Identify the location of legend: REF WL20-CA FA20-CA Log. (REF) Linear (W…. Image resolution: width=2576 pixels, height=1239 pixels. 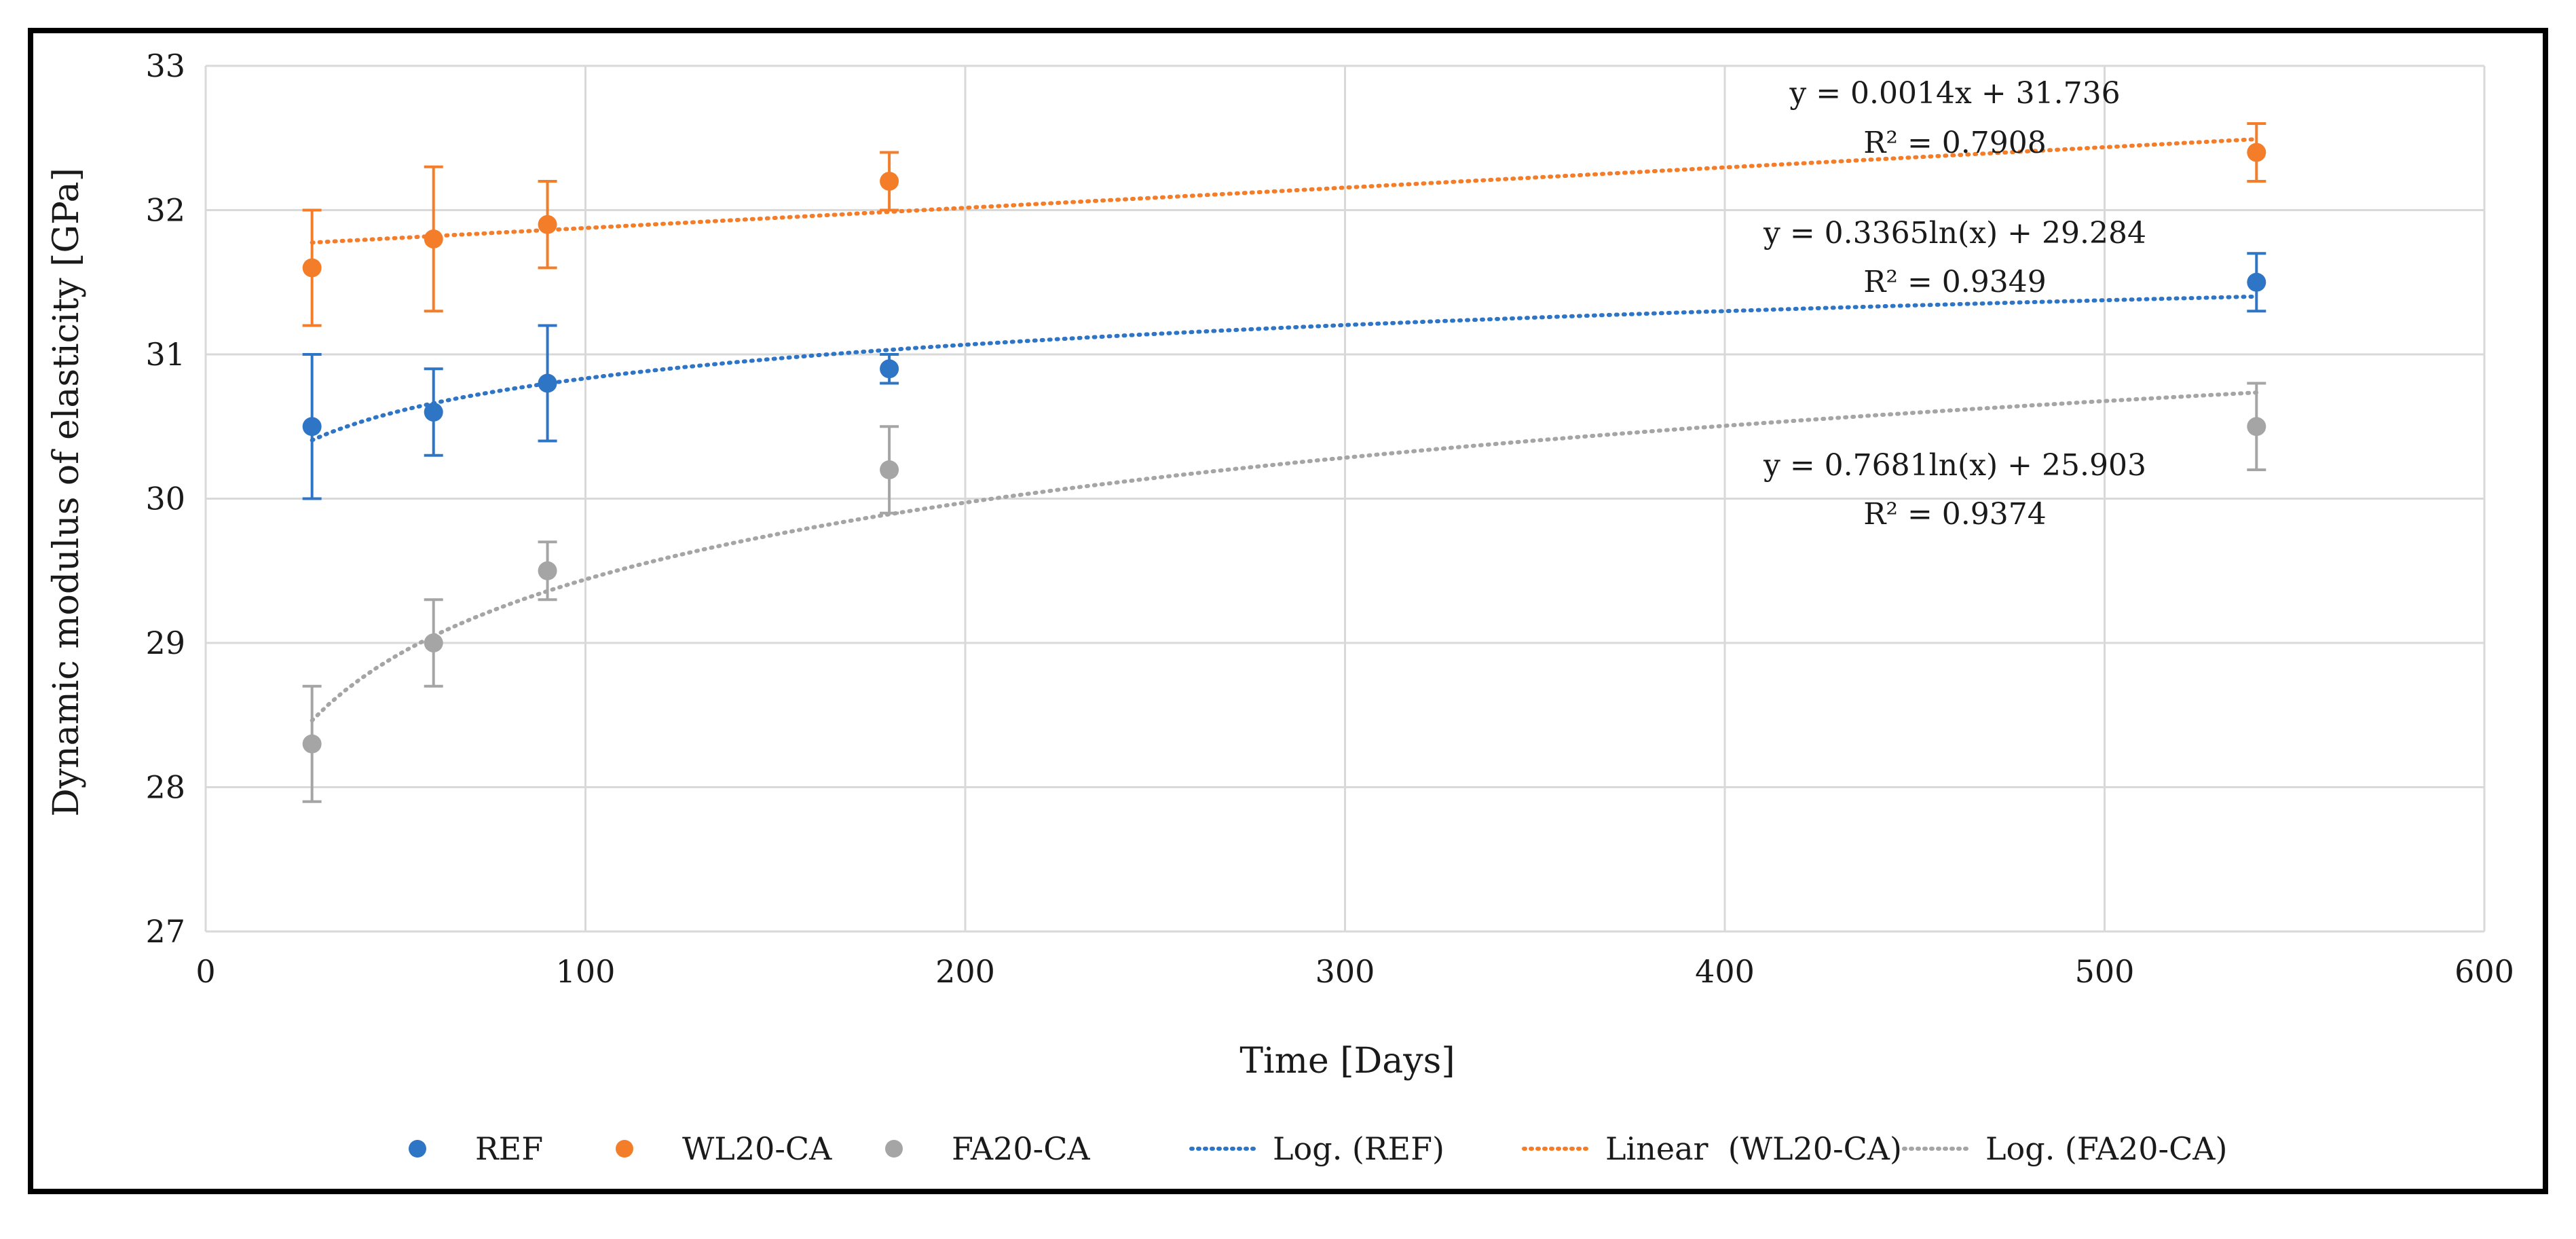
(1318, 1148).